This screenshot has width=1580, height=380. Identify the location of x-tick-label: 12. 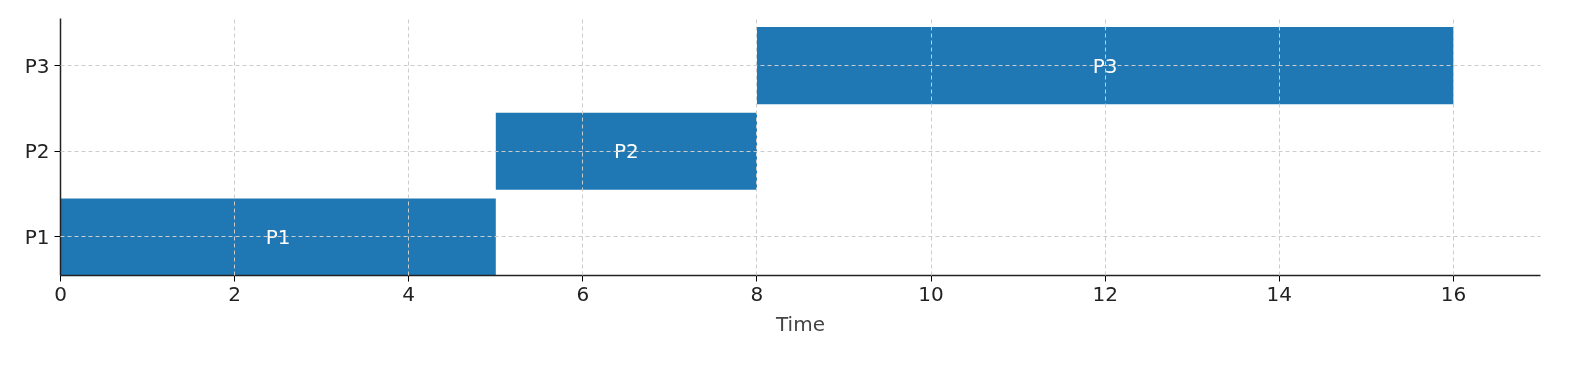
(1105, 293).